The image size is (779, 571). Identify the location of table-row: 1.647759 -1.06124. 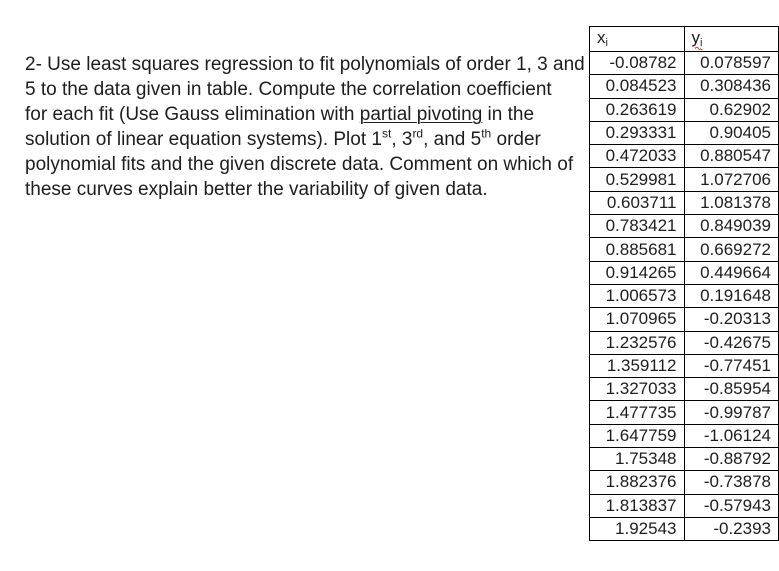
(684, 436).